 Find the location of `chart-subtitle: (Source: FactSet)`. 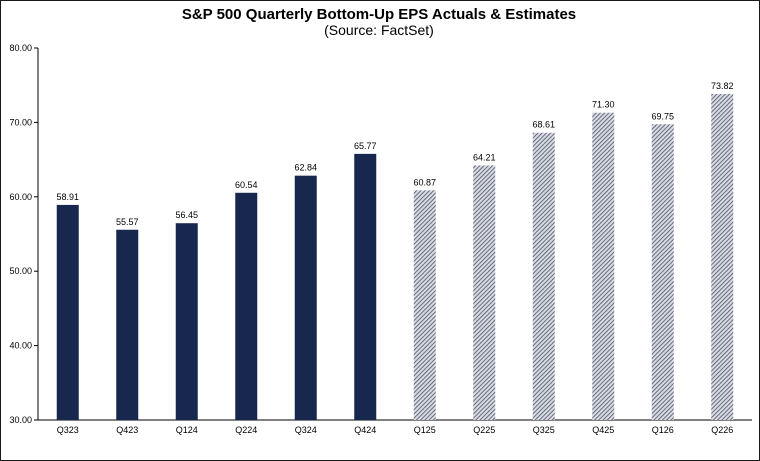

chart-subtitle: (Source: FactSet) is located at coordinates (379, 30).